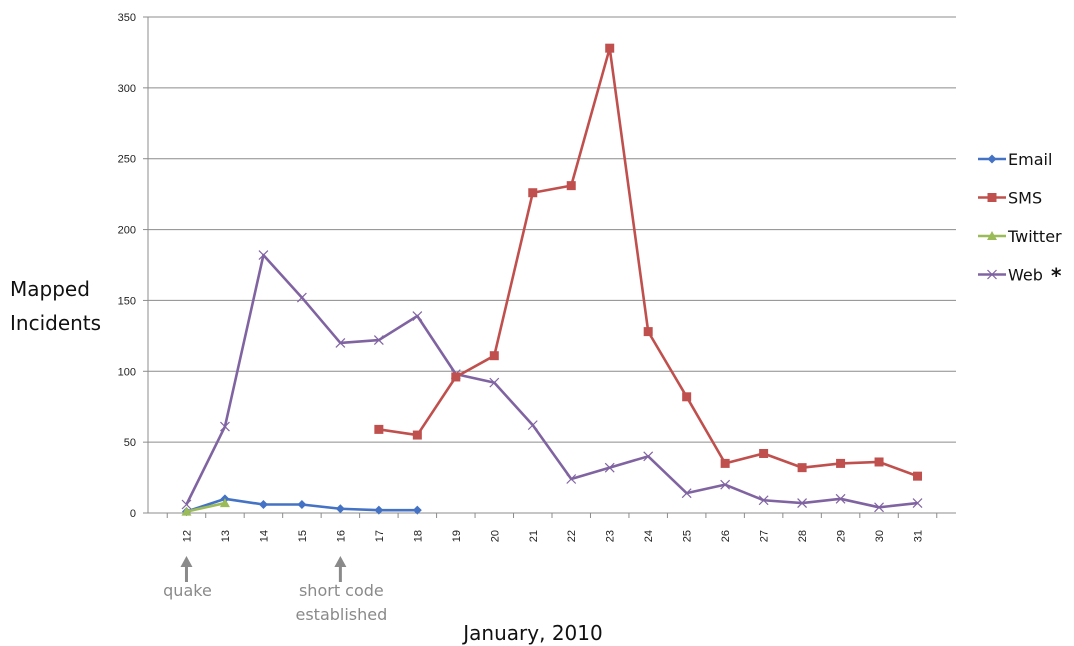  Describe the element at coordinates (992, 197) in the screenshot. I see `legend-marker-sms` at that location.